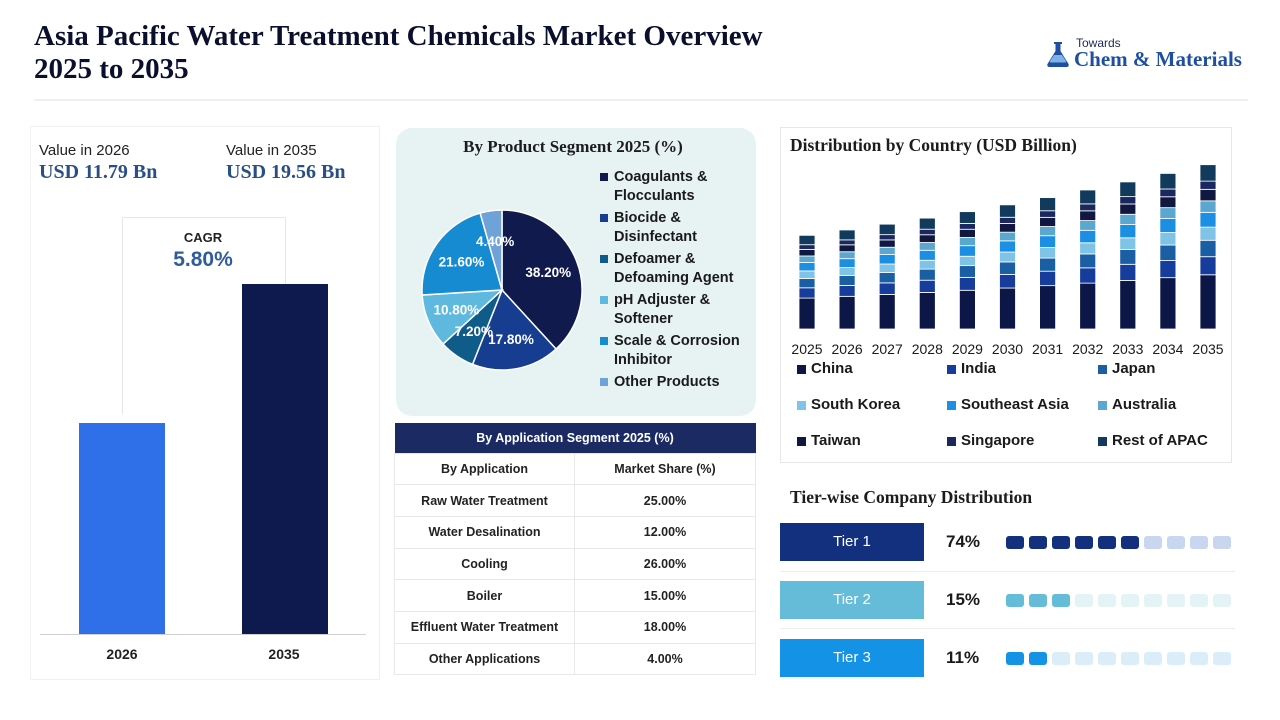  What do you see at coordinates (285, 459) in the screenshot?
I see `value-bar-2035` at bounding box center [285, 459].